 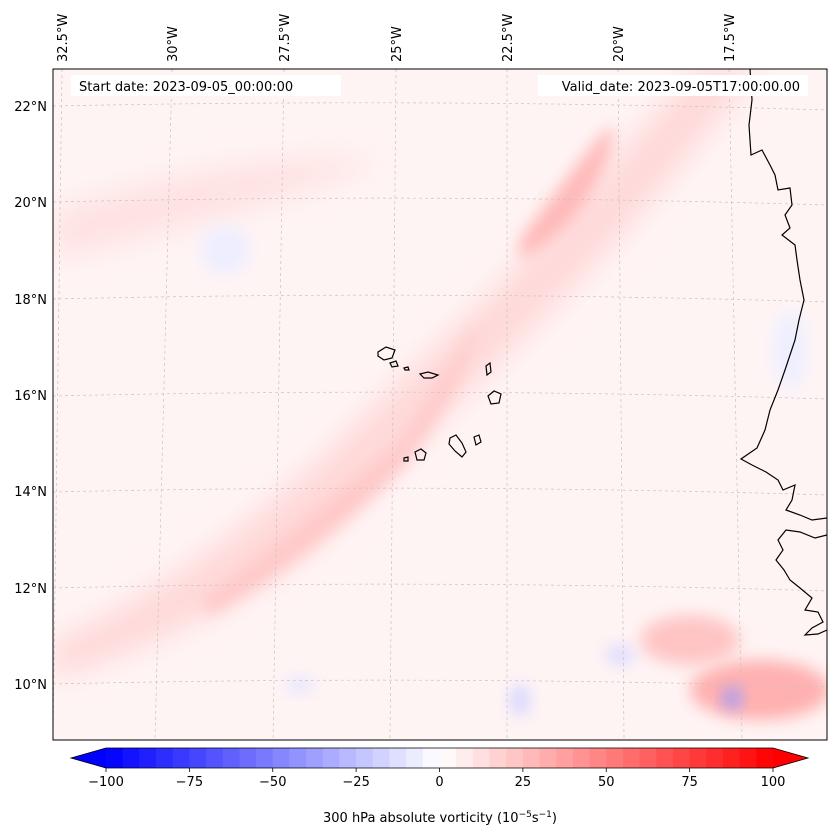 What do you see at coordinates (681, 87) in the screenshot?
I see `valid-date-label: Valid_date: 2023-09-05T17:00:00.00` at bounding box center [681, 87].